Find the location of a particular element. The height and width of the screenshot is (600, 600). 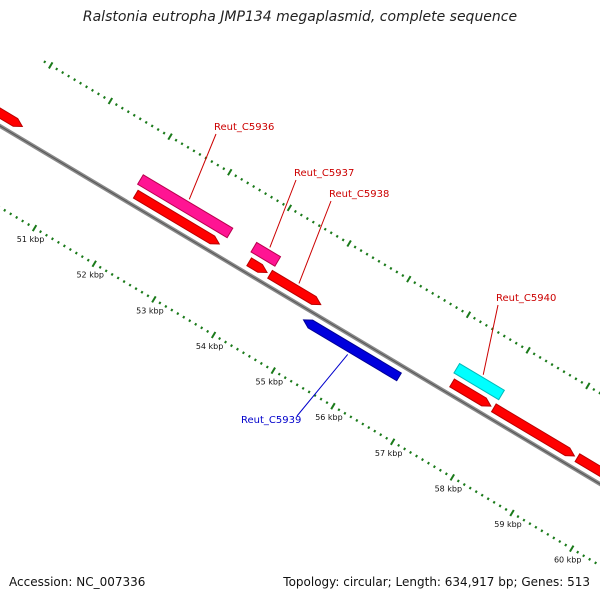

gene-Reut_C5939 is located at coordinates (352, 350).